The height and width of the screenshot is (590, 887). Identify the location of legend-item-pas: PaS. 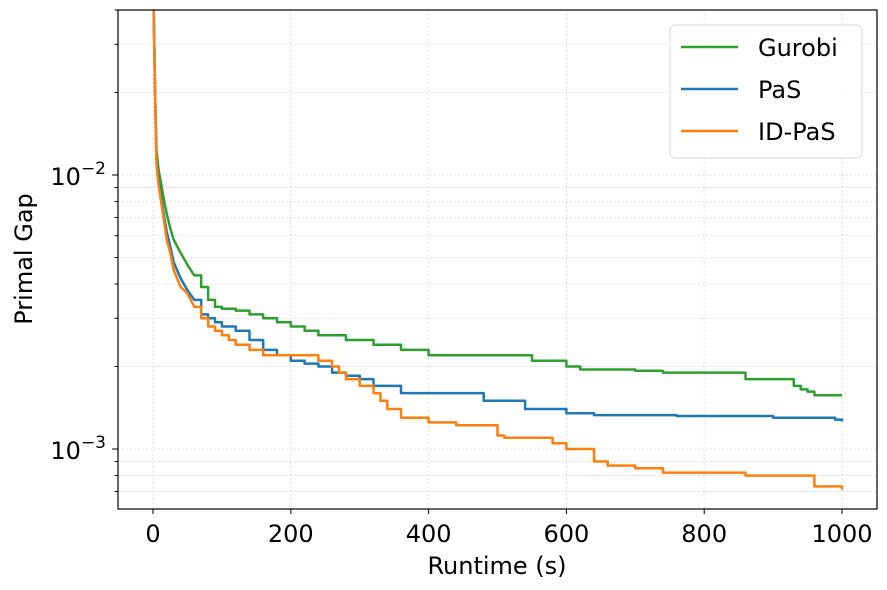
(741, 90).